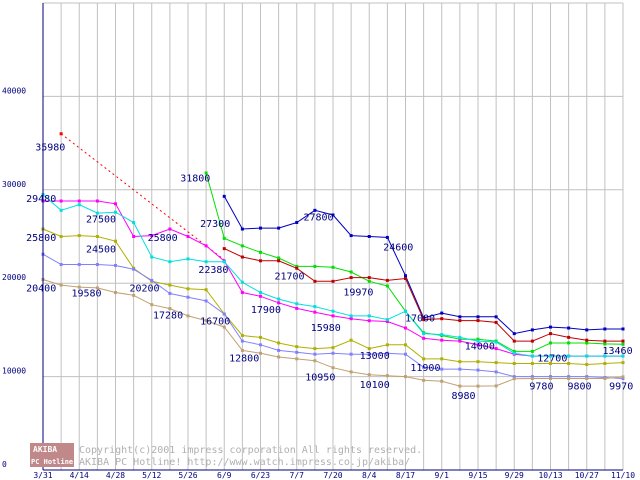  What do you see at coordinates (45, 449) in the screenshot?
I see `logo-top-text: AKIBA` at bounding box center [45, 449].